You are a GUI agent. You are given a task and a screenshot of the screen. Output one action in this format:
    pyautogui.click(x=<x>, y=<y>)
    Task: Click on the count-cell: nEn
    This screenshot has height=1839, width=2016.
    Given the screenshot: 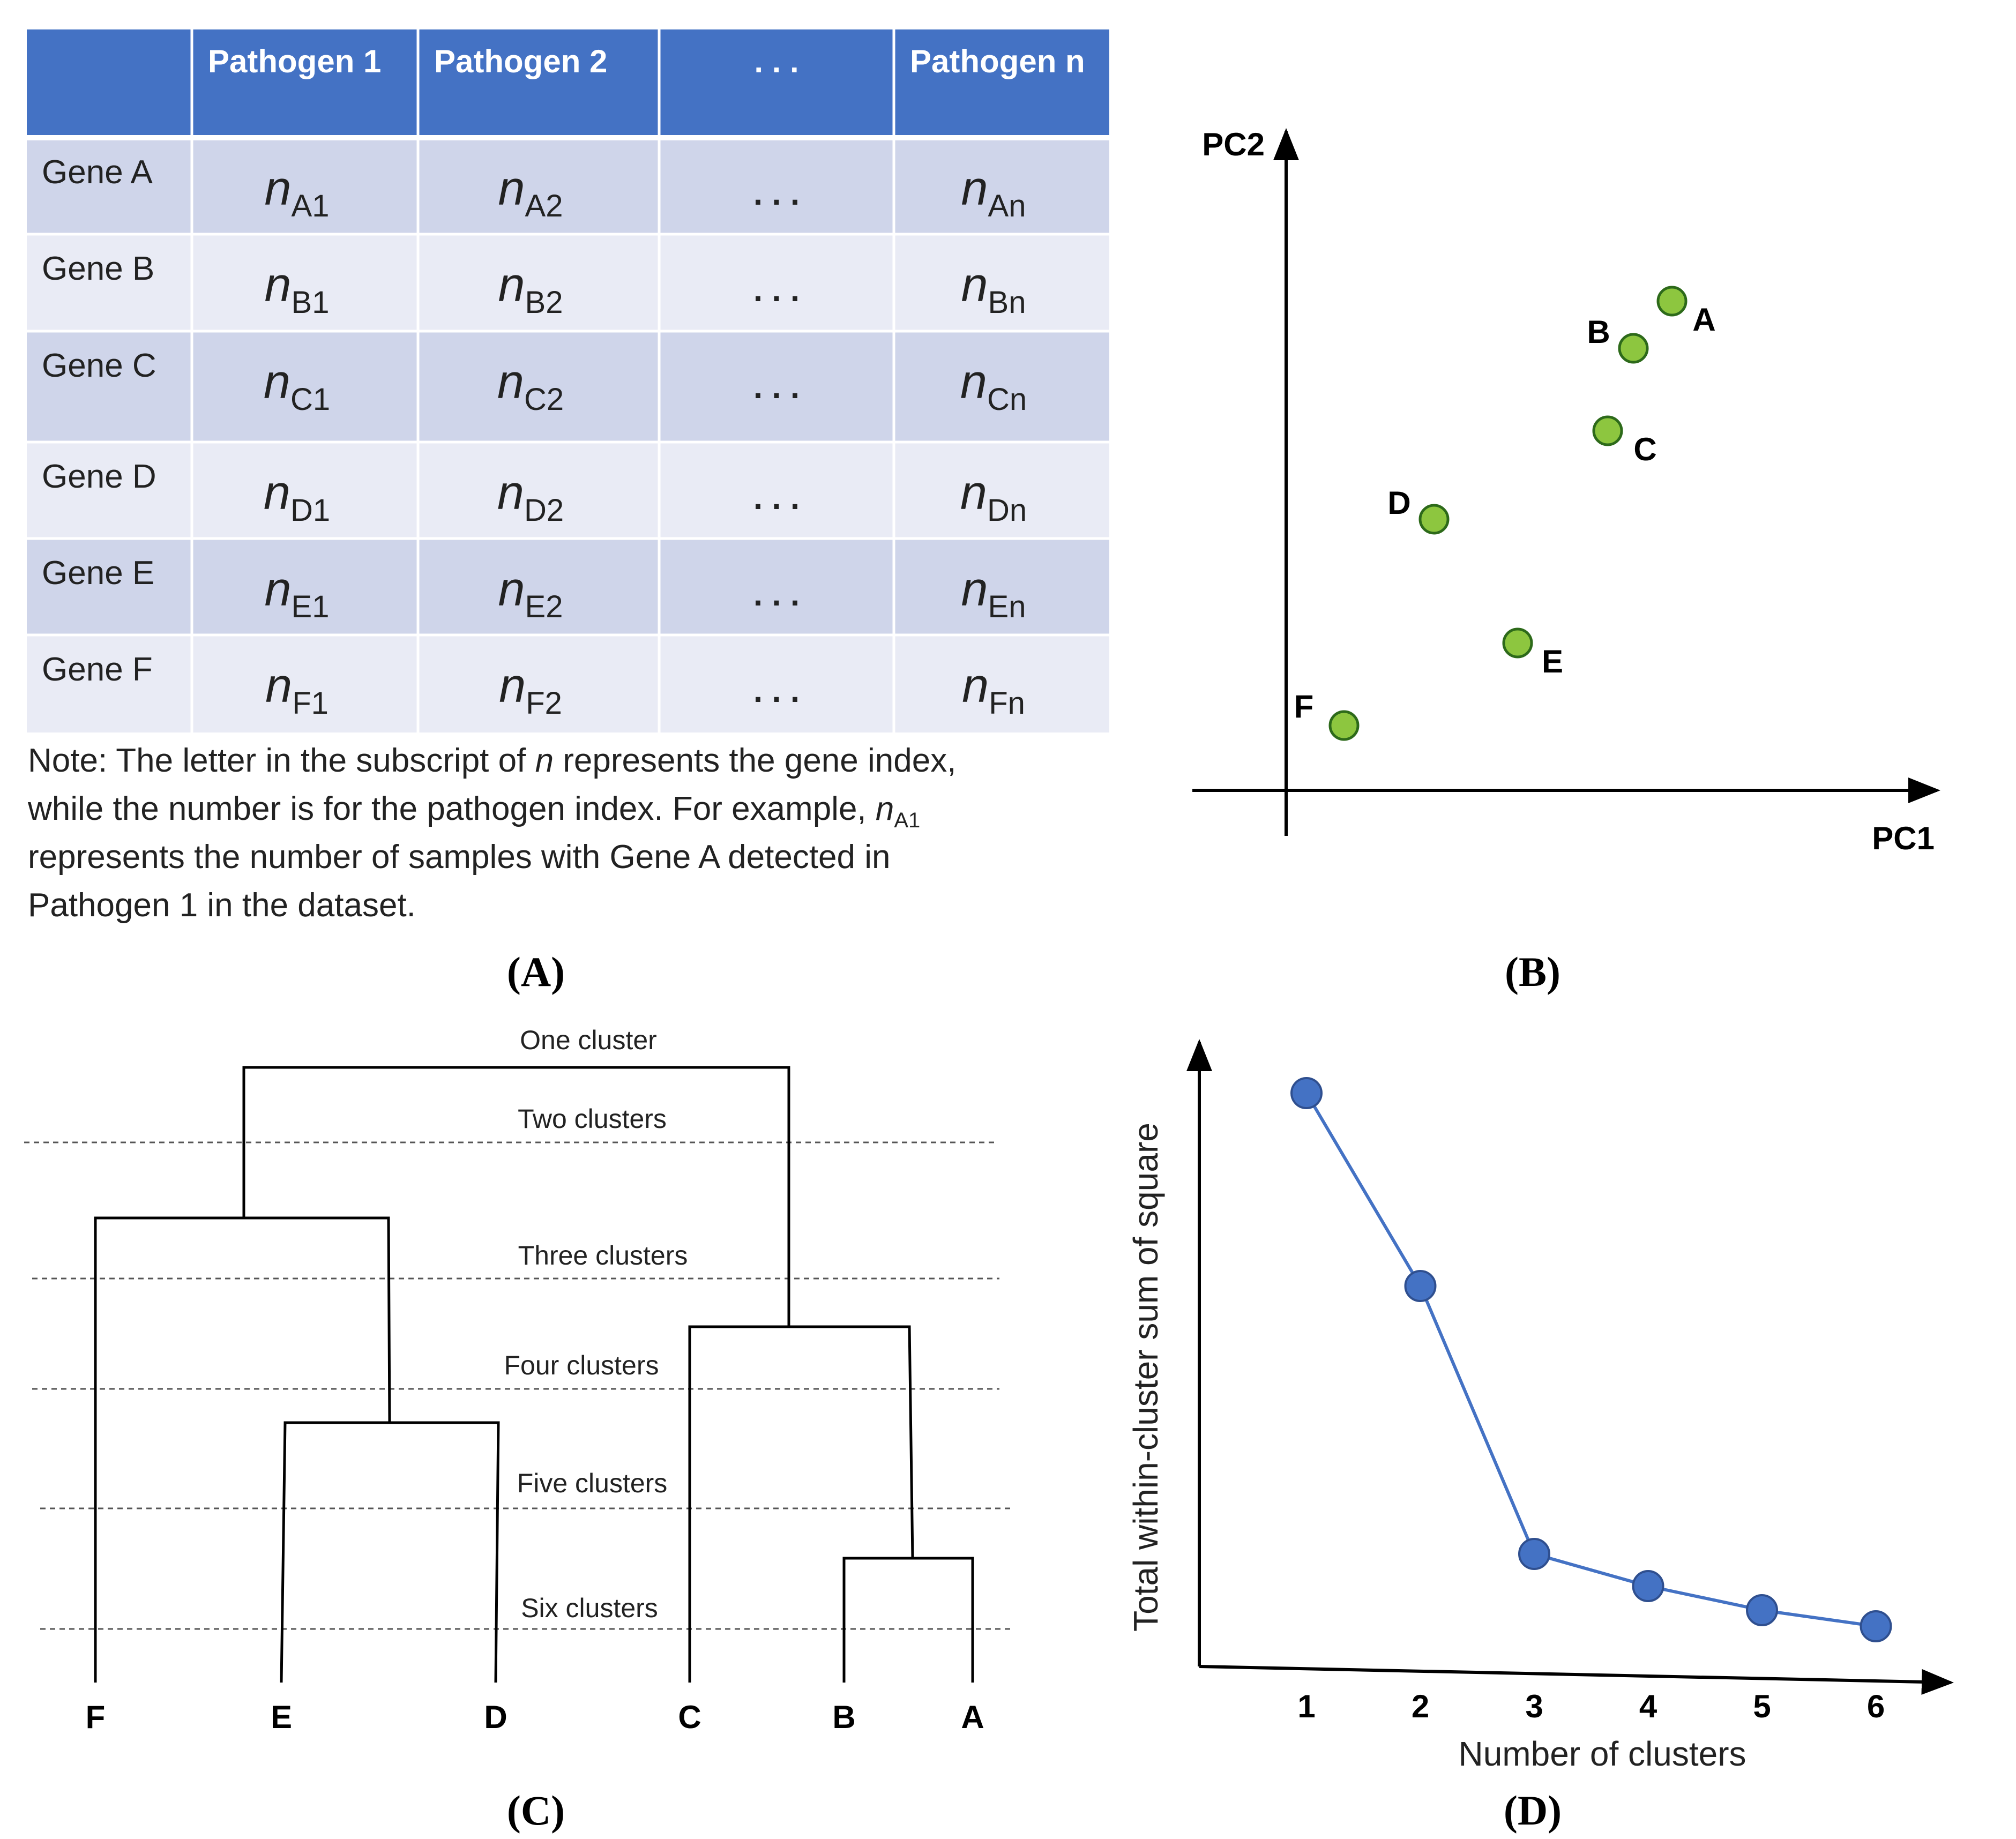 What is the action you would take?
    pyautogui.click(x=993, y=593)
    